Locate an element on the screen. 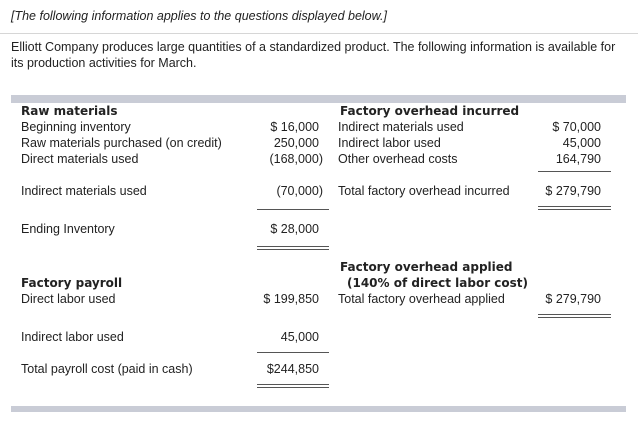  oa-total-label: Total factory overhead applied is located at coordinates (421, 299).